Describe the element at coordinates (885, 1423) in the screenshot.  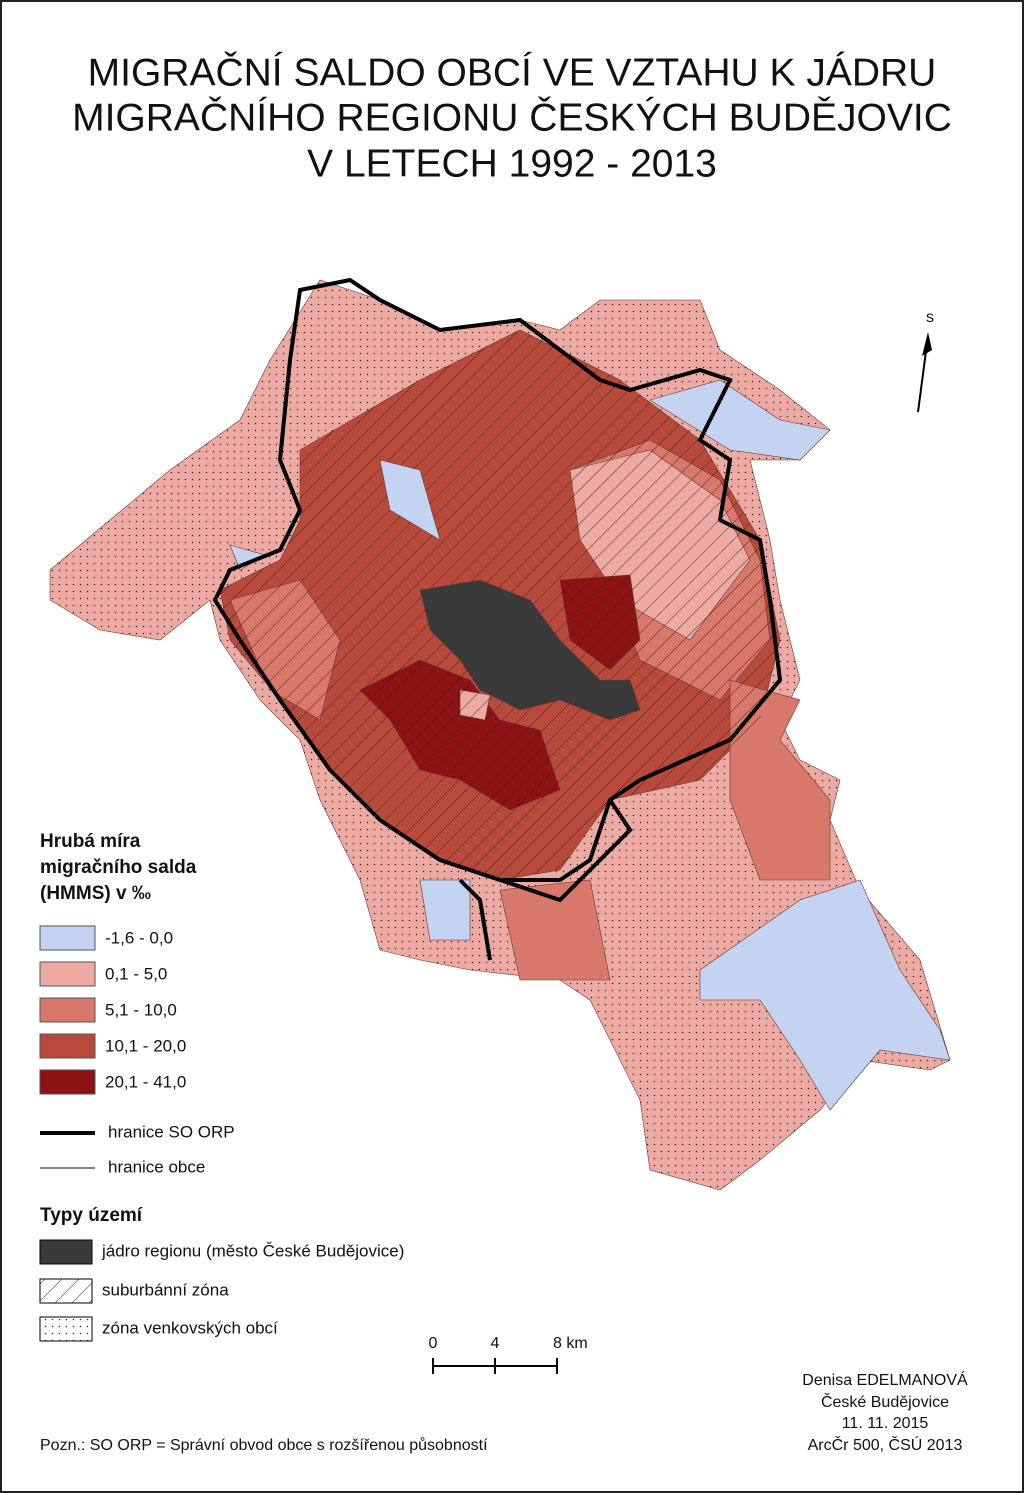
I see `credit: 11. 11. 2015` at that location.